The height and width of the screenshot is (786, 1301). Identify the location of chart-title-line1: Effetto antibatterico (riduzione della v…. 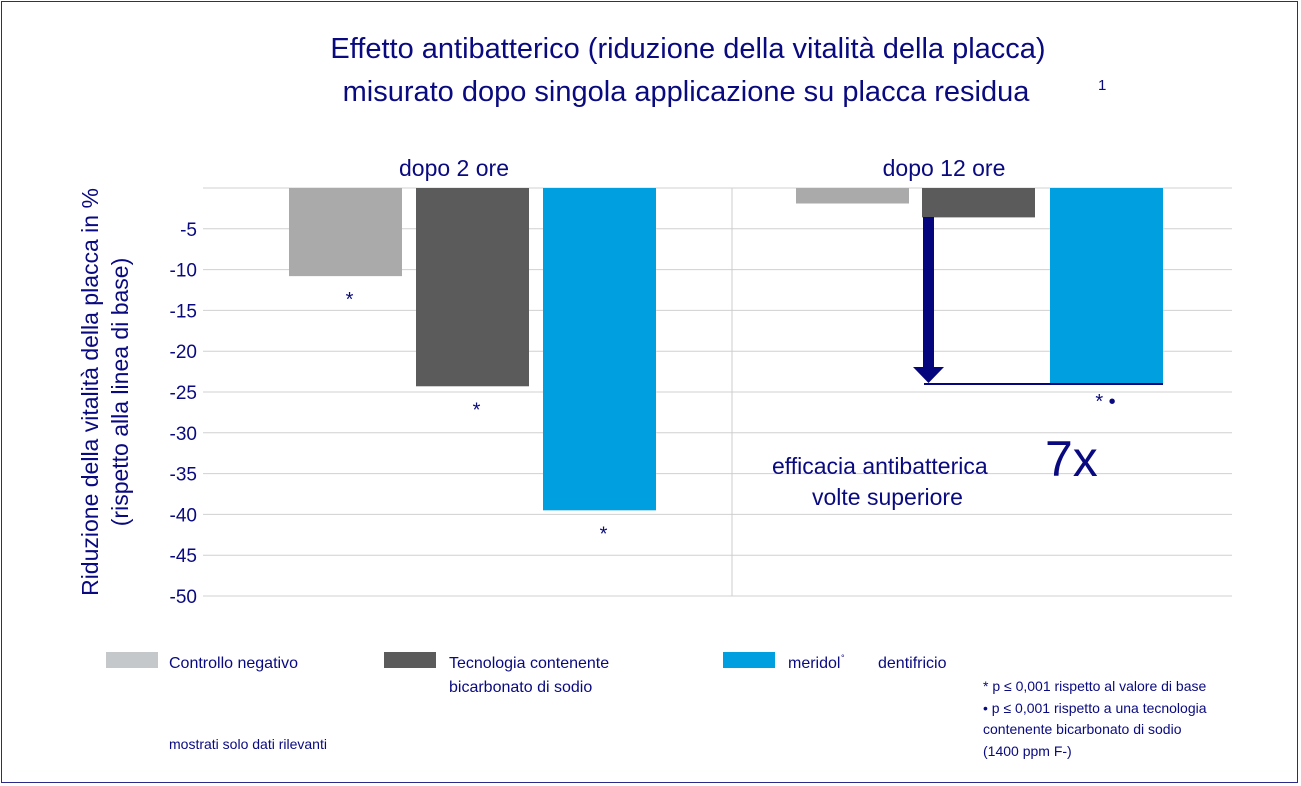
(687, 49).